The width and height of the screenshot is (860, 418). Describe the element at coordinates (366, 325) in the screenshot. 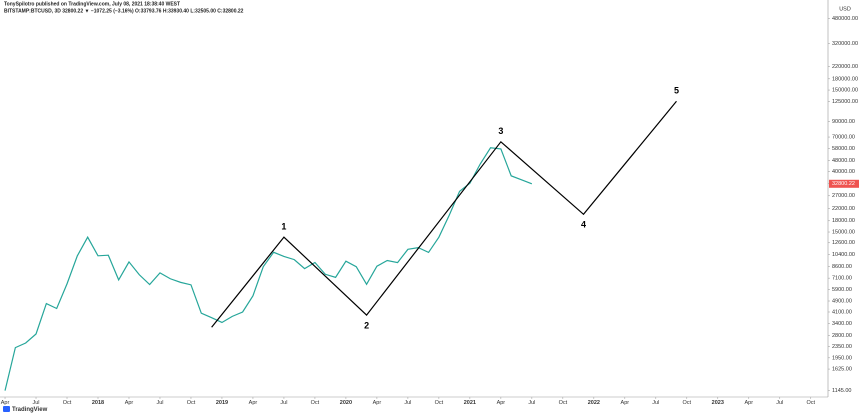

I see `wave-label: 2` at that location.